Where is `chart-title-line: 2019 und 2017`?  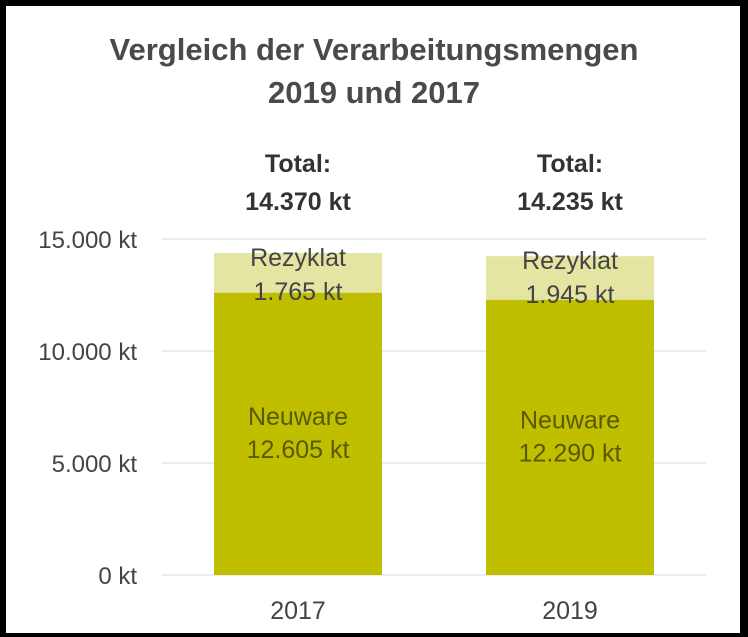
chart-title-line: 2019 und 2017 is located at coordinates (374, 92).